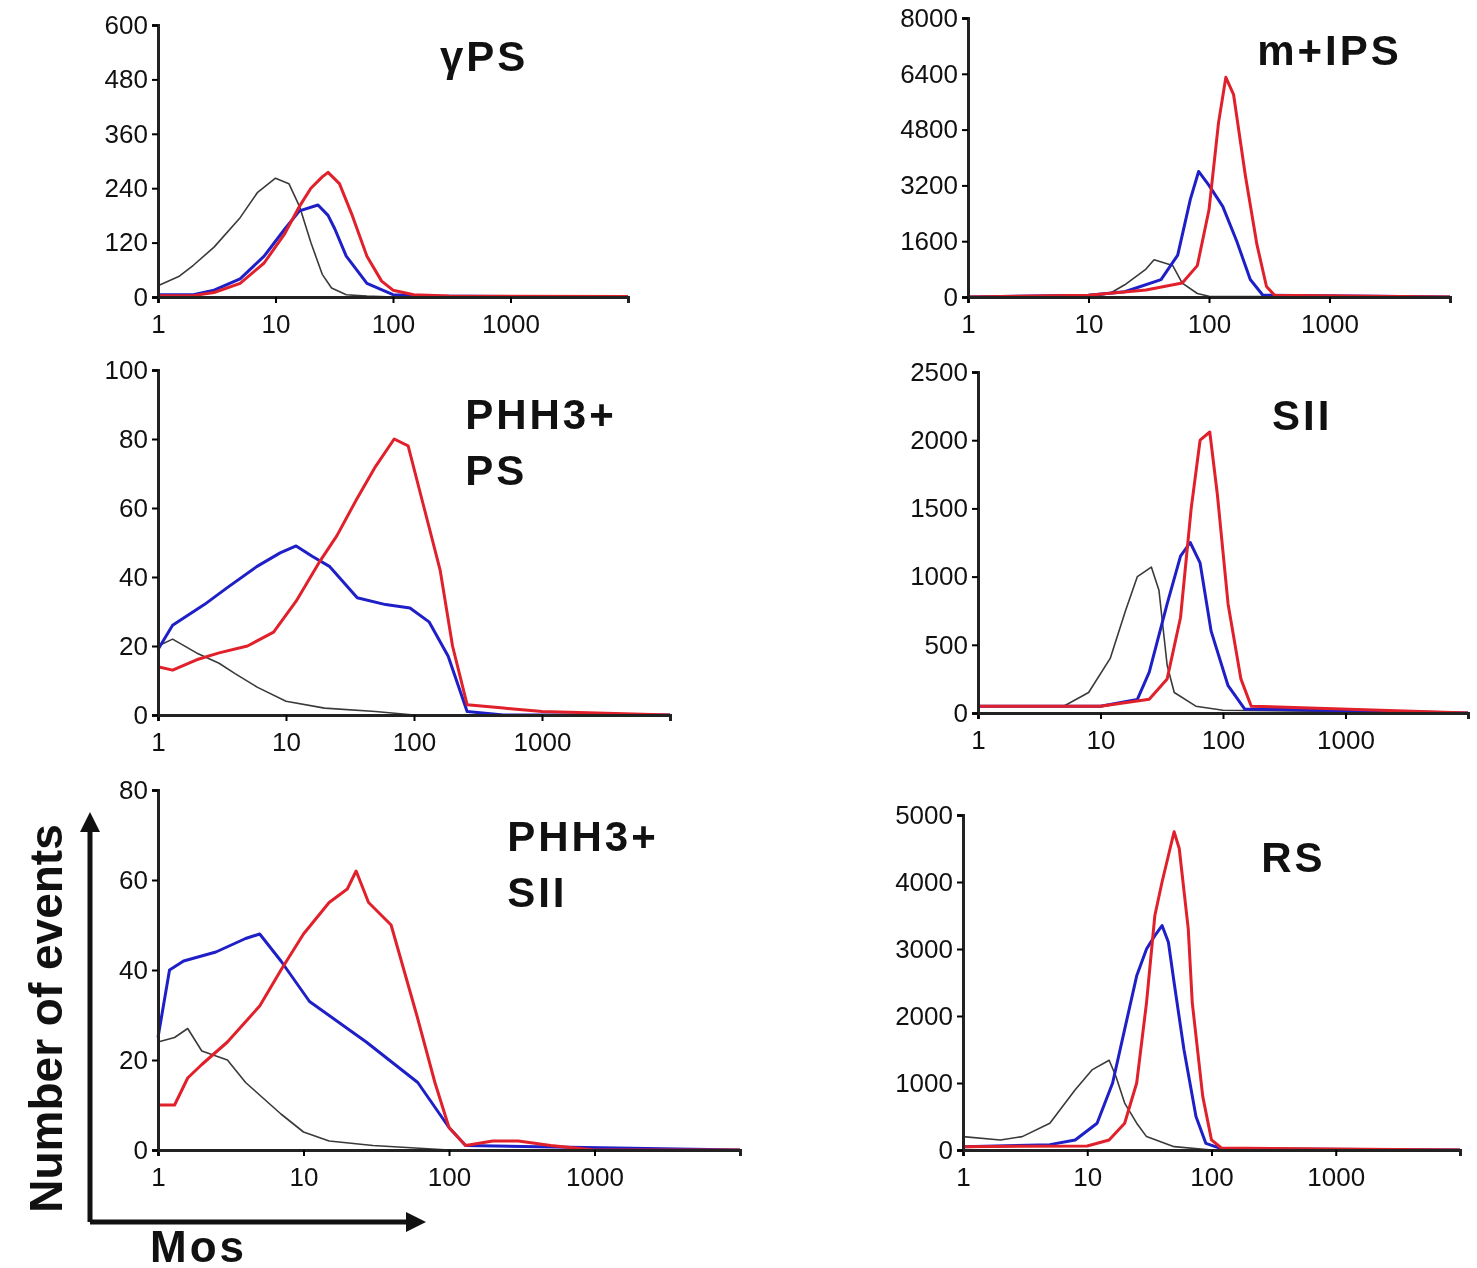 Image resolution: width=1477 pixels, height=1268 pixels. I want to click on y-axis-title: Number of events, so click(46, 1018).